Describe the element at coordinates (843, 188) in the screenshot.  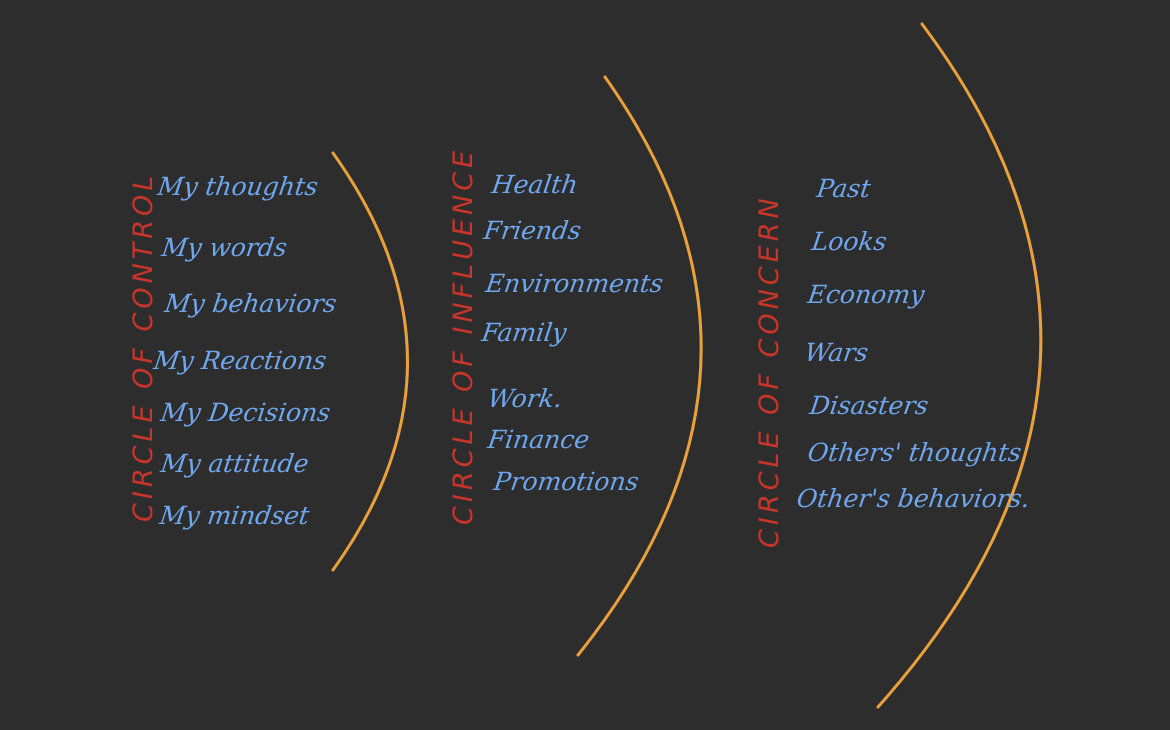
I see `list-item: Past` at that location.